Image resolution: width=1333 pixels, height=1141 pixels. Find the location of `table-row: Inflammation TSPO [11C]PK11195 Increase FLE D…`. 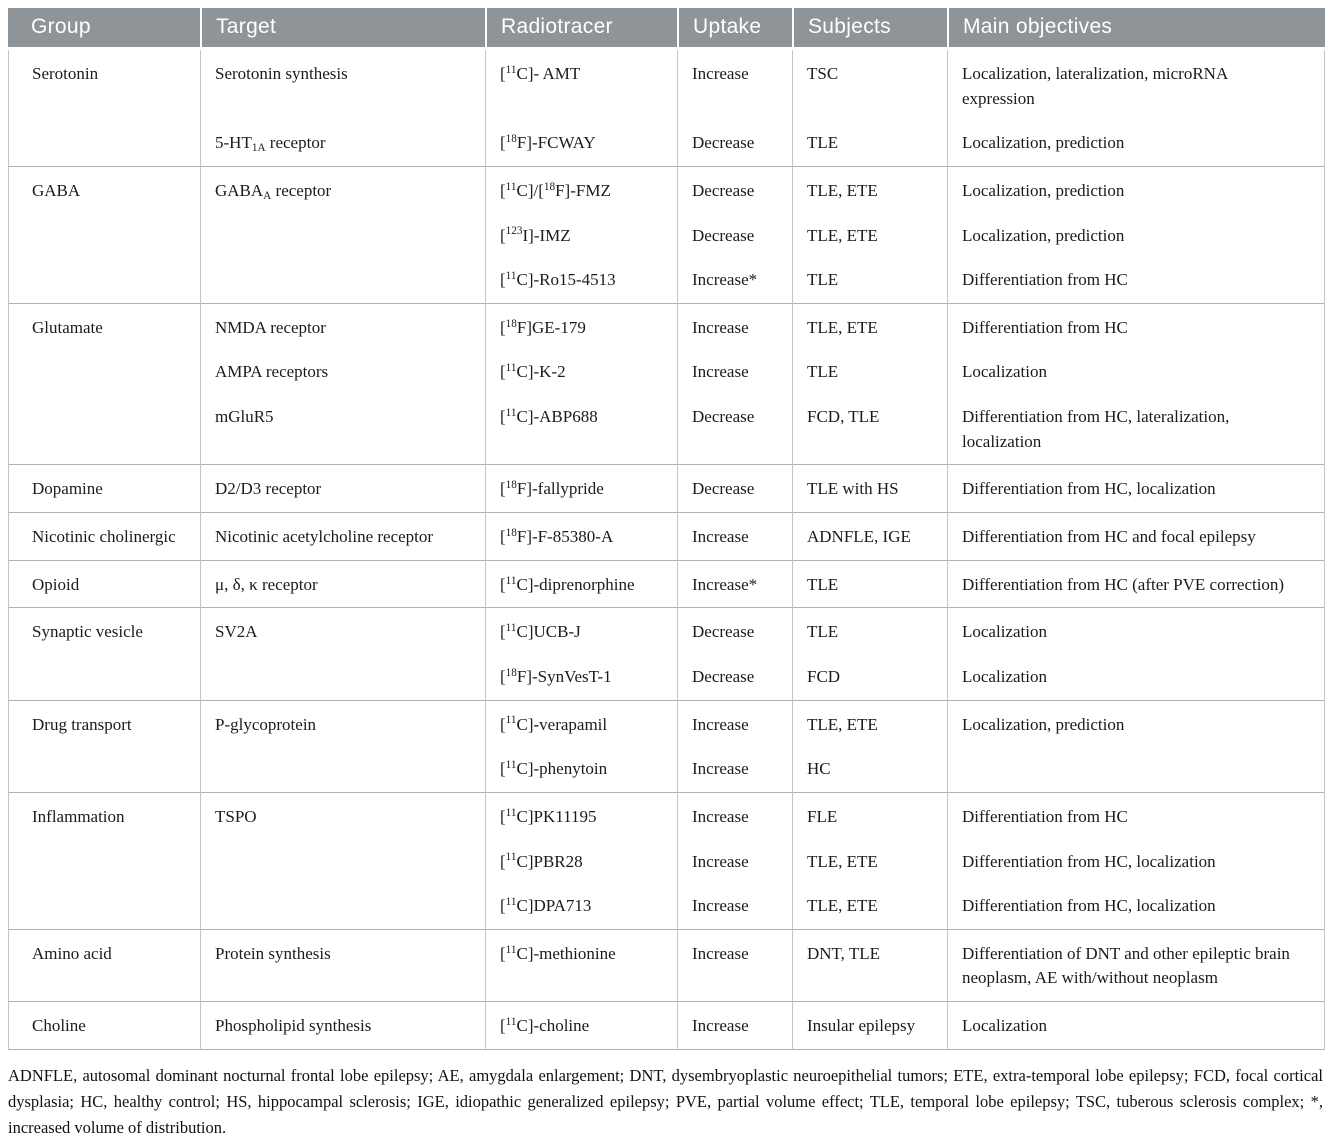

table-row: Inflammation TSPO [11C]PK11195 Increase FLE D… is located at coordinates (666, 860).